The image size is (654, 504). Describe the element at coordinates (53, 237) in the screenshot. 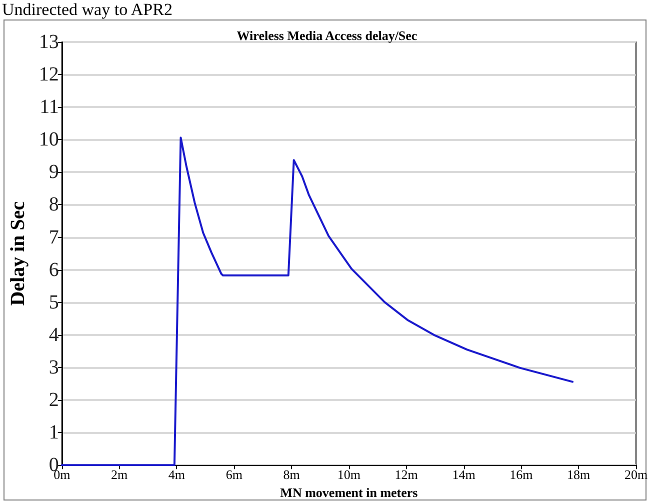

I see `y-tick-label: 7` at that location.